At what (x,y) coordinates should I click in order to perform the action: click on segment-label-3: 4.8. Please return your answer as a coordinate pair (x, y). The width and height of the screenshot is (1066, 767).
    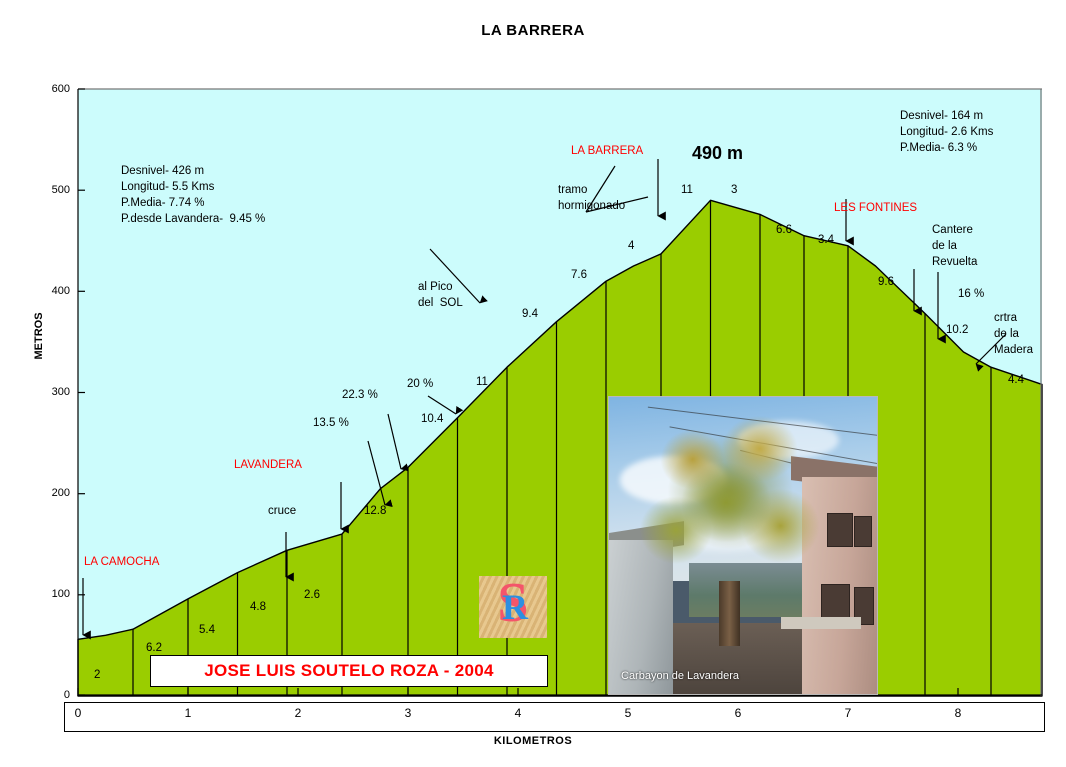
    Looking at the image, I should click on (258, 607).